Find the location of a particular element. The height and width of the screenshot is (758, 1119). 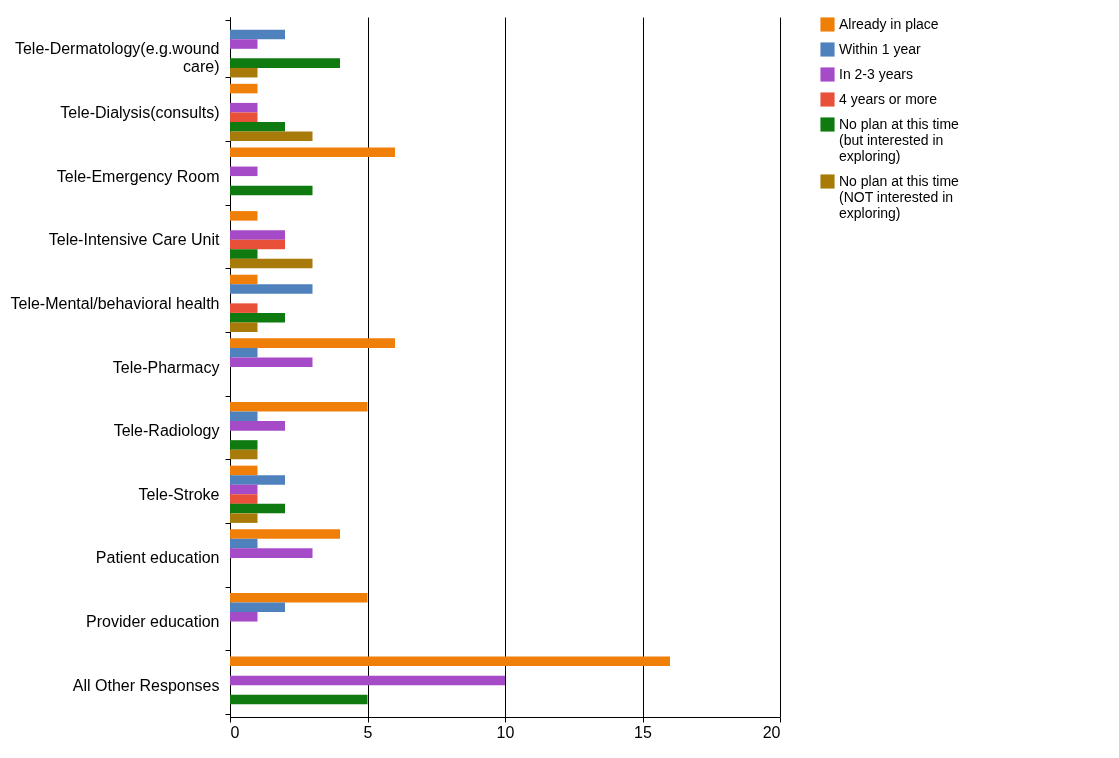

x-tick-label: 0 is located at coordinates (235, 732).